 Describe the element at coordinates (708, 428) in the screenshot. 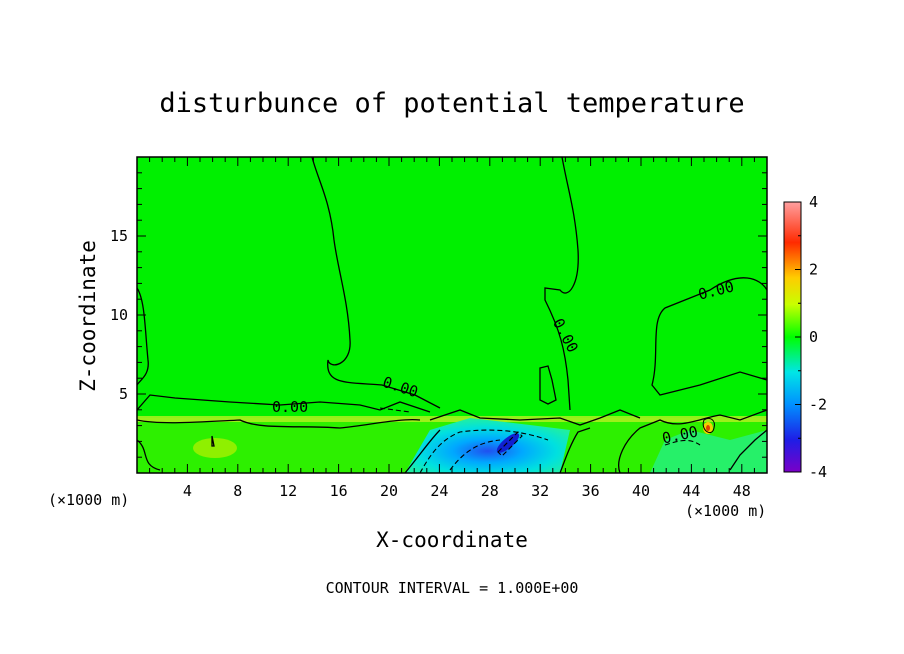

I see `warm-spot-core` at that location.